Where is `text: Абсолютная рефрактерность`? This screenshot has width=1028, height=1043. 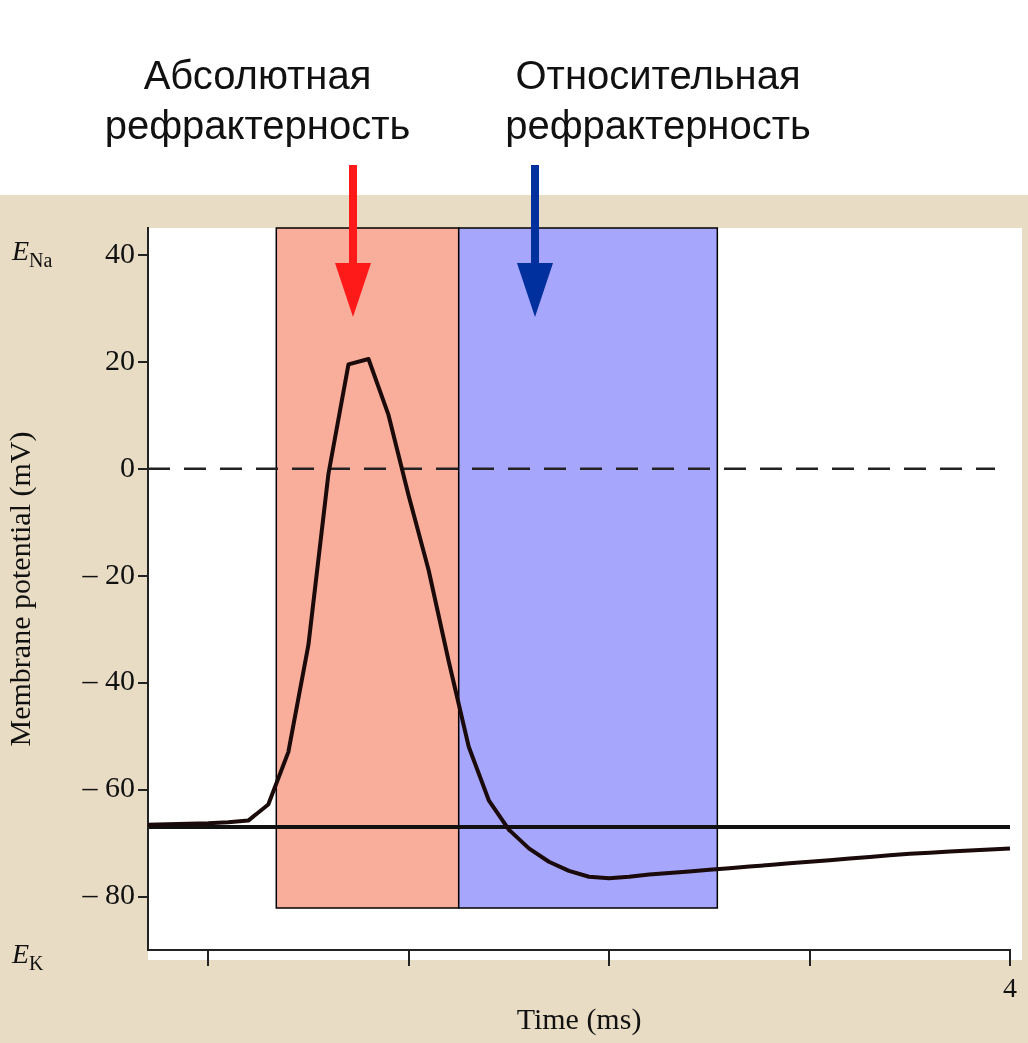
text: Абсолютная рефрактерность is located at coordinates (257, 100).